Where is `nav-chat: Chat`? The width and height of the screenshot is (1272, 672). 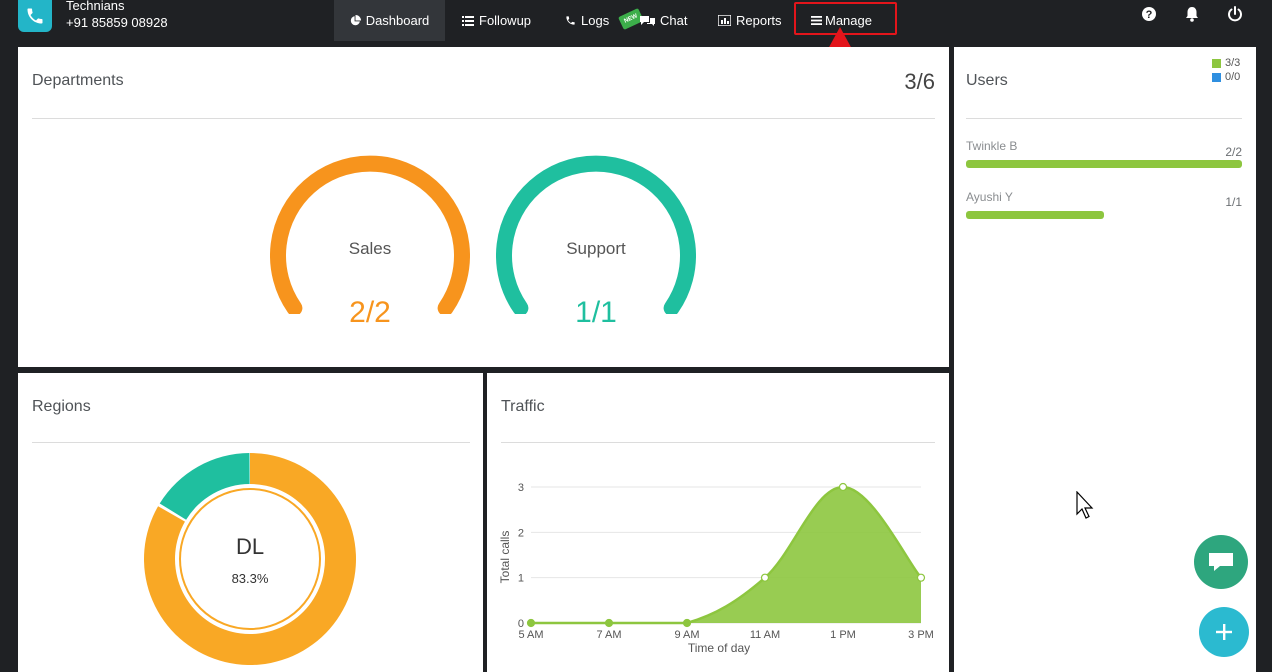 nav-chat: Chat is located at coordinates (663, 20).